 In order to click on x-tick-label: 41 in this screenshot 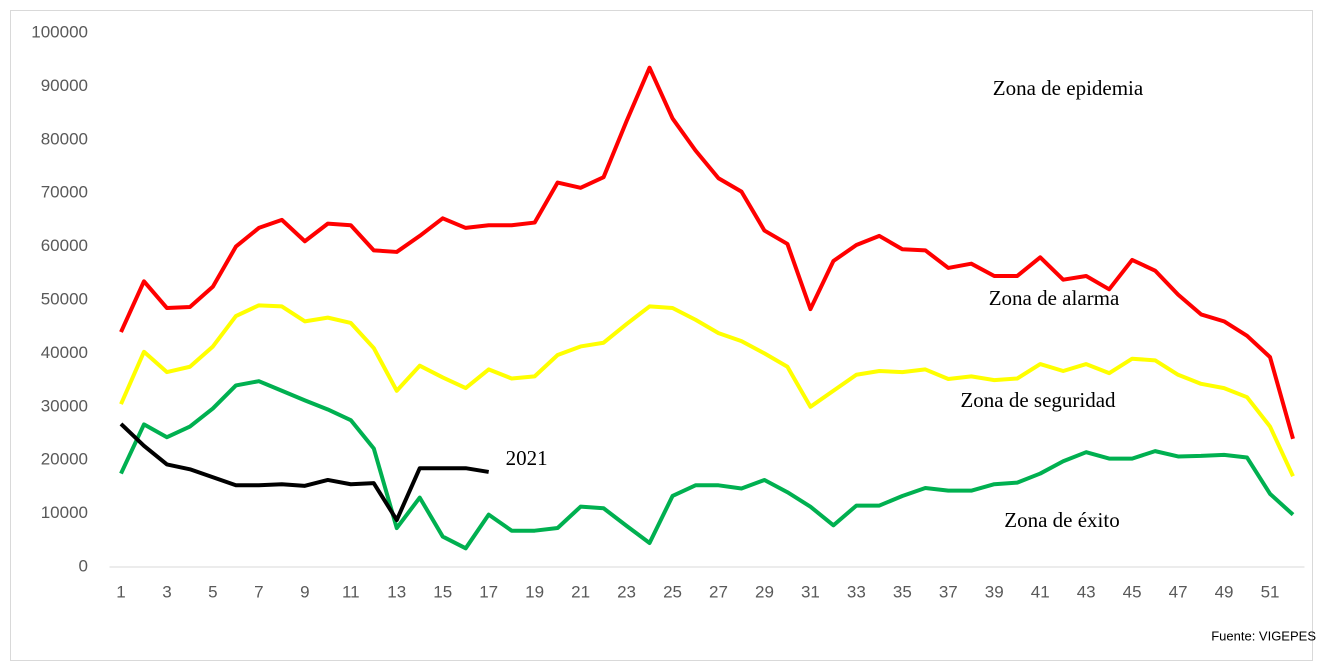, I will do `click(1040, 591)`.